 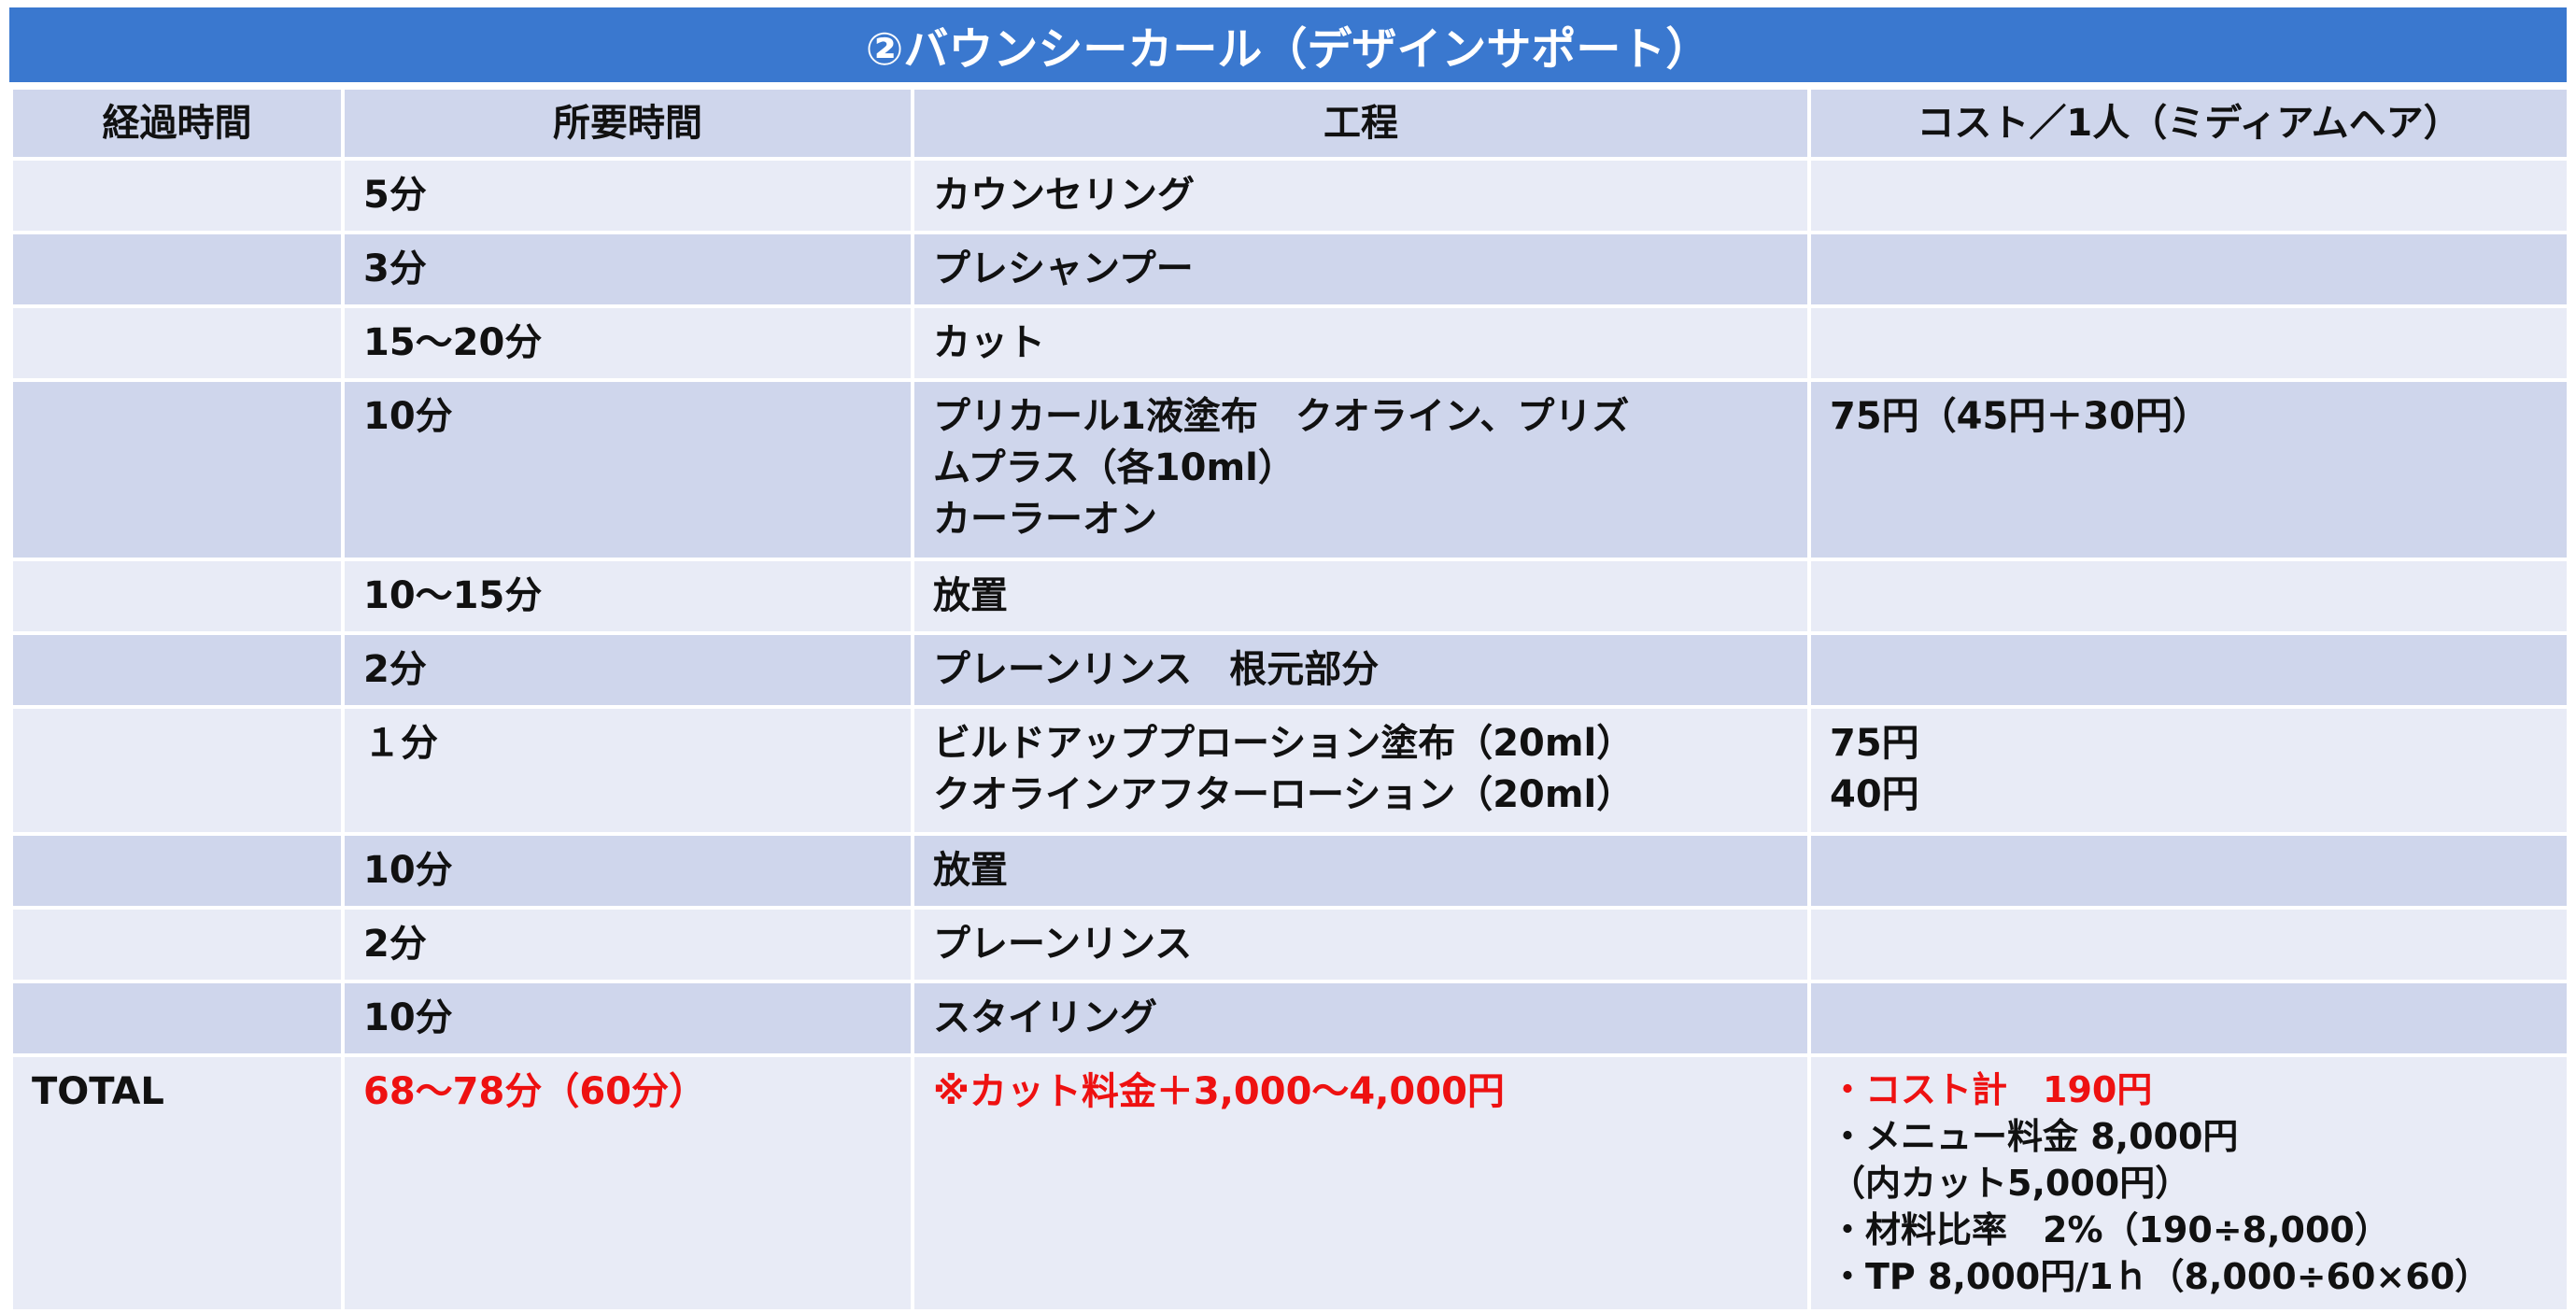 What do you see at coordinates (1288, 46) in the screenshot?
I see `sheet-title: ②バウンシーカール（デザインサポート）` at bounding box center [1288, 46].